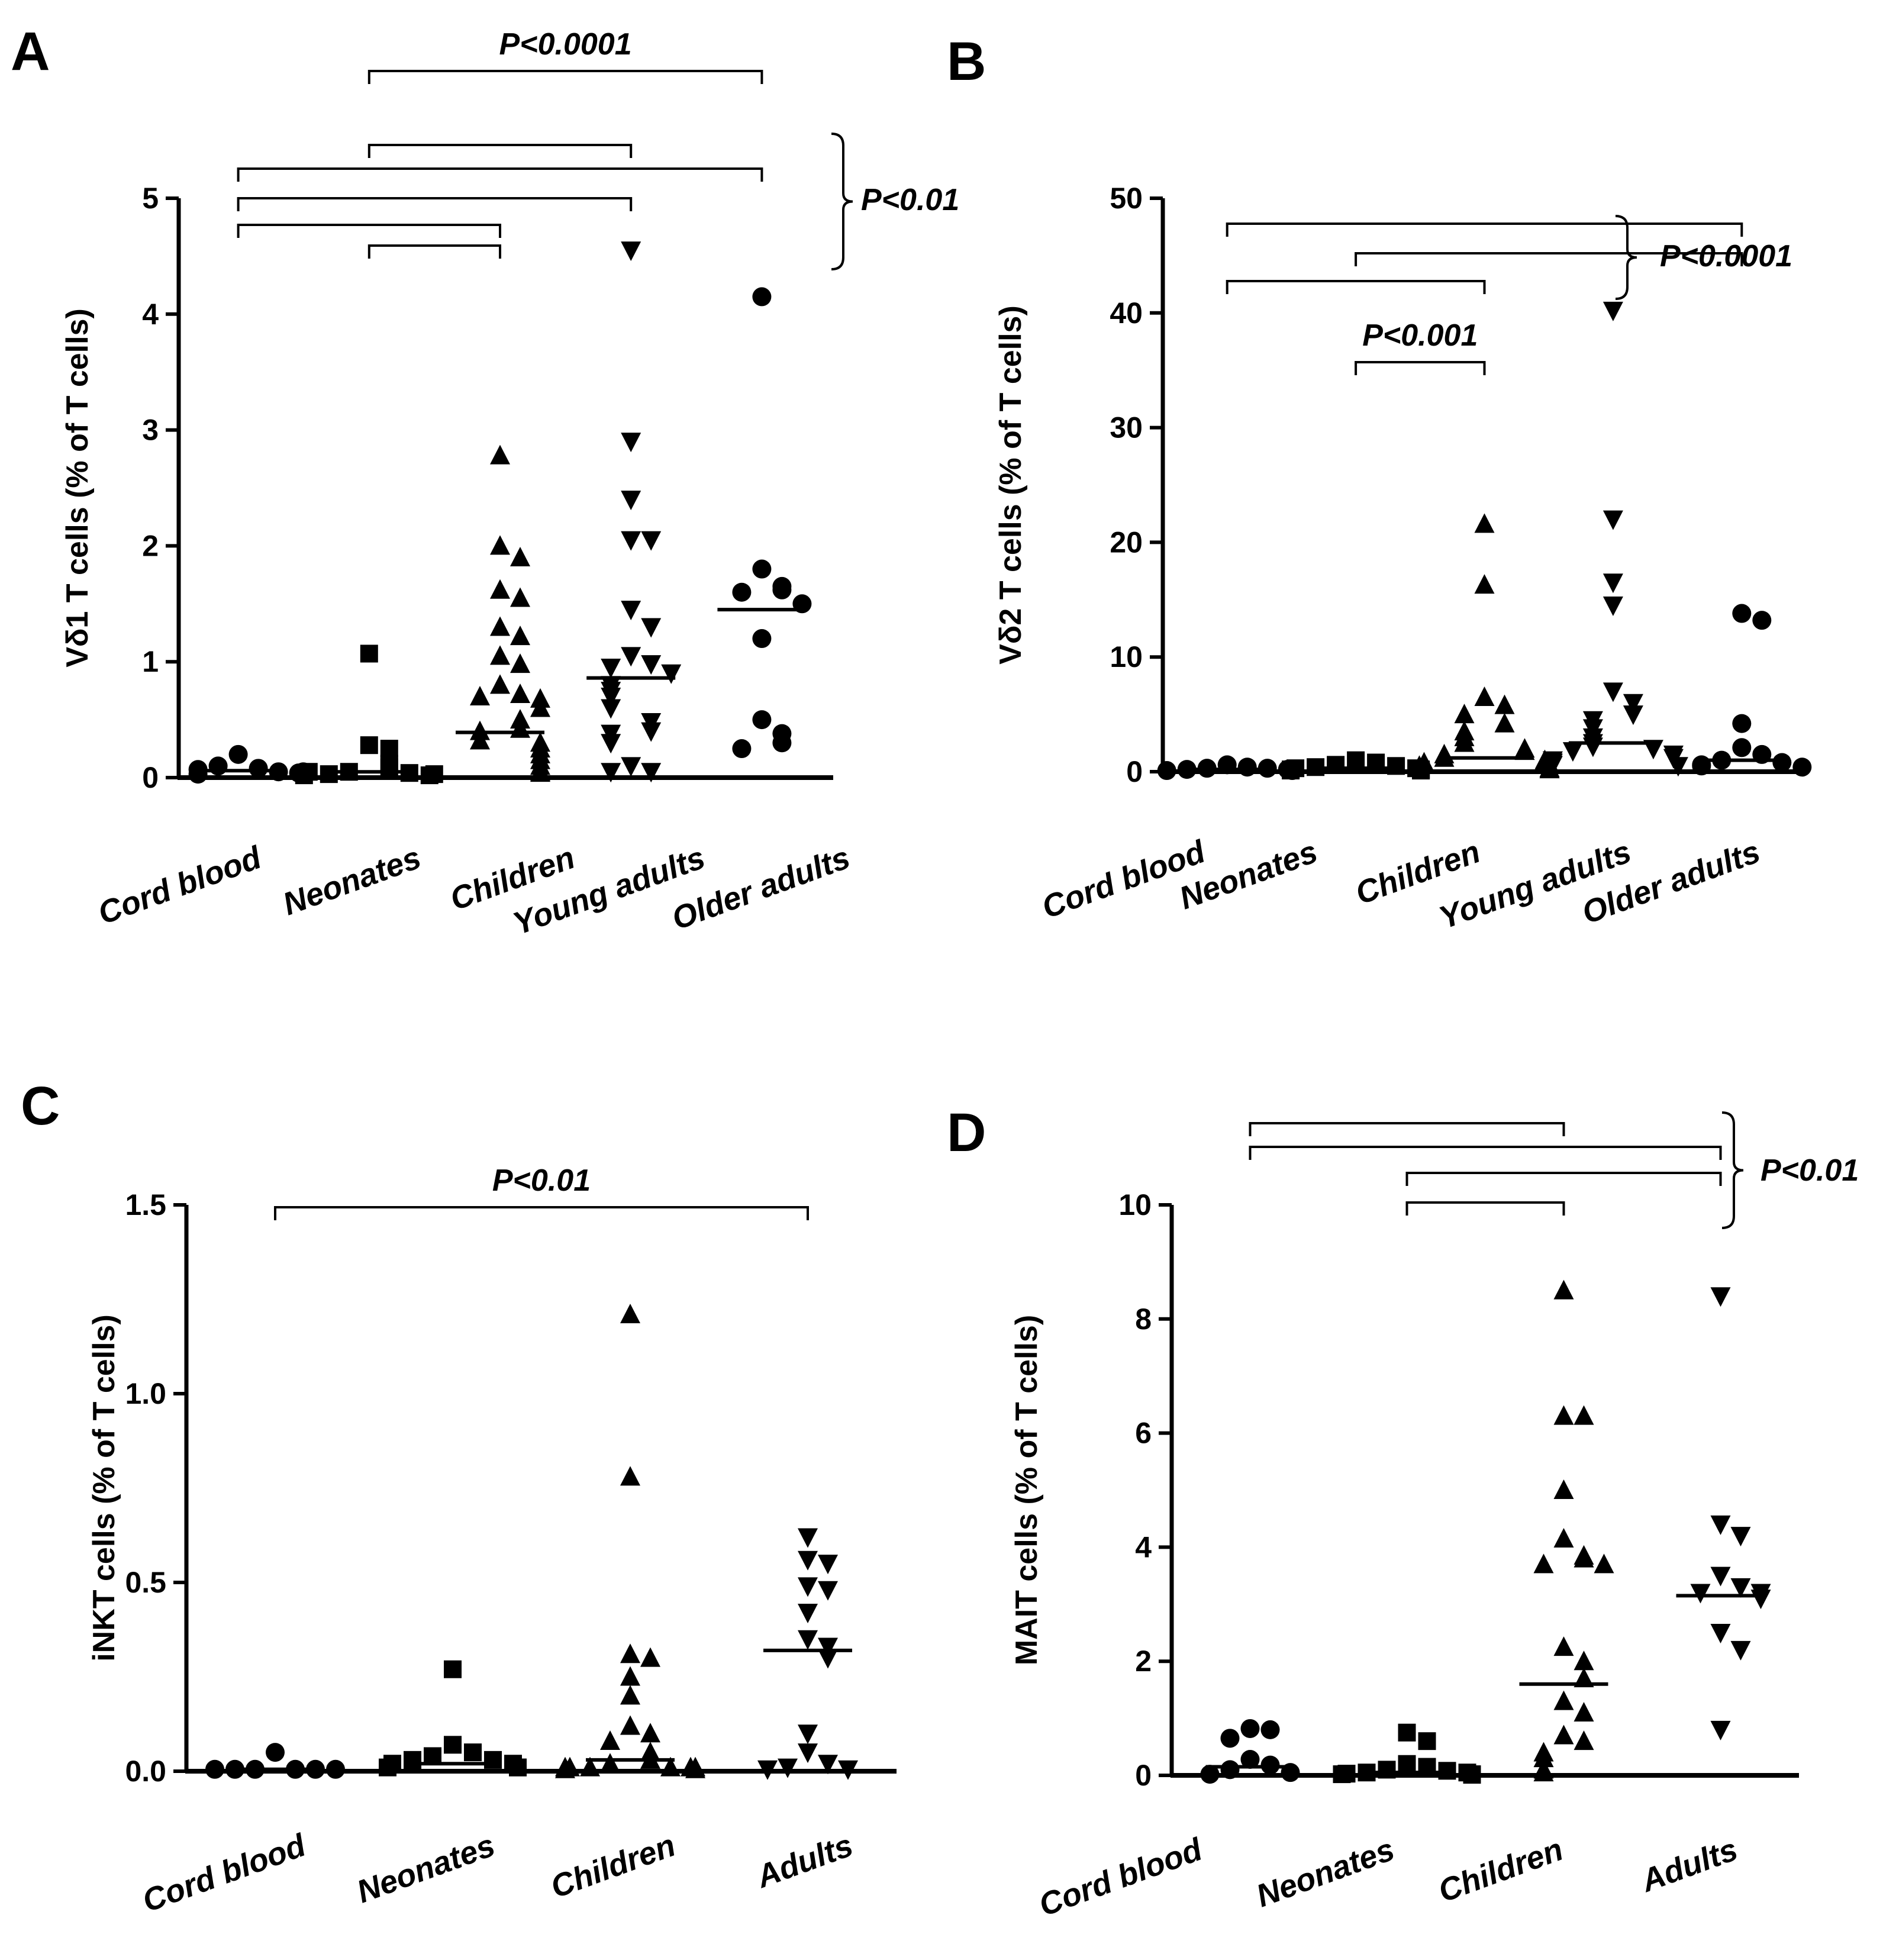 This screenshot has width=1883, height=1960. Describe the element at coordinates (1127, 313) in the screenshot. I see `y-tick-label: 40` at that location.